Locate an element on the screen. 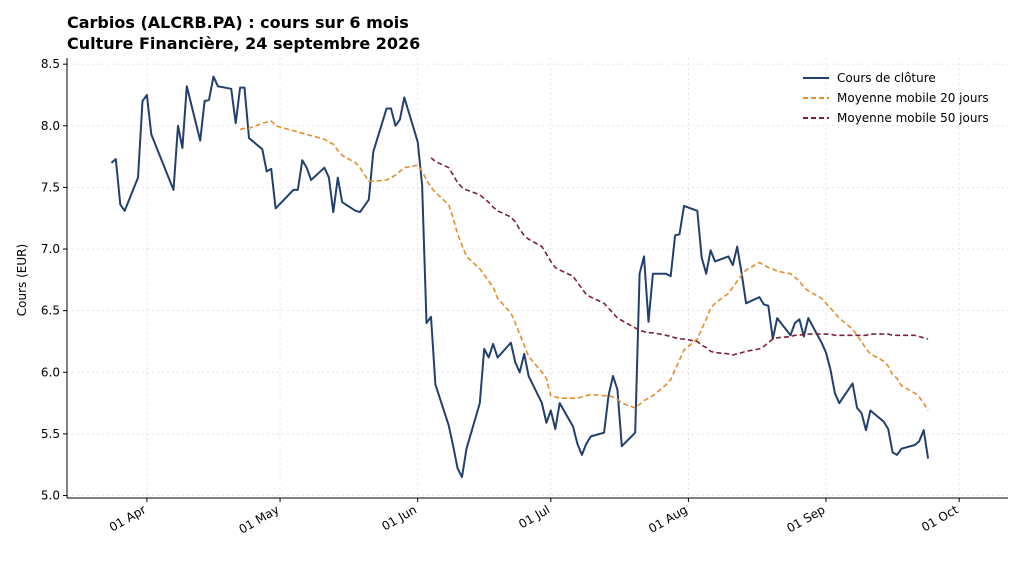 The height and width of the screenshot is (567, 1024). x-tick-label: 01 Apr is located at coordinates (128, 518).